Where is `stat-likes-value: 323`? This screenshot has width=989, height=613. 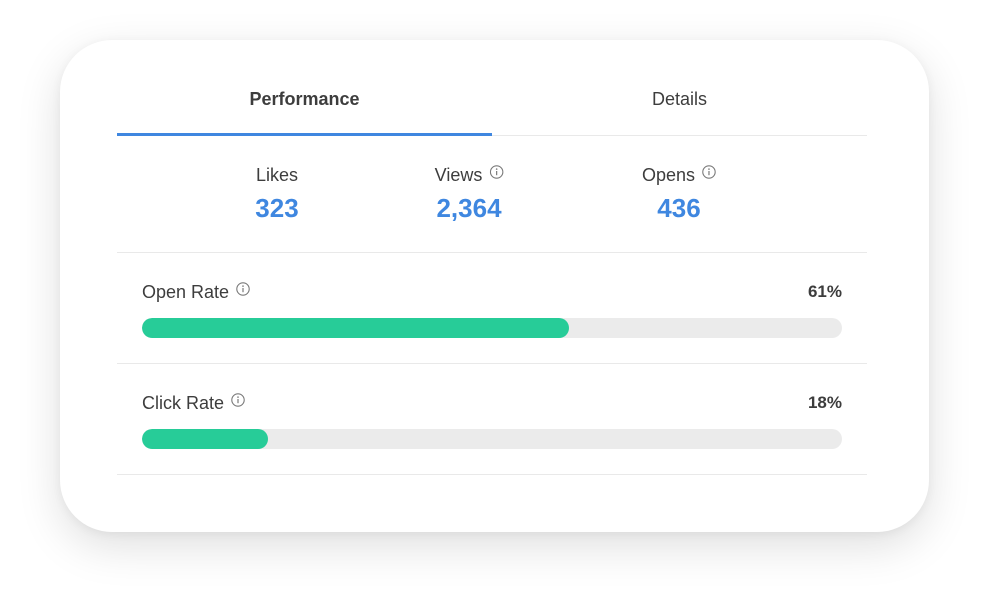 stat-likes-value: 323 is located at coordinates (277, 208).